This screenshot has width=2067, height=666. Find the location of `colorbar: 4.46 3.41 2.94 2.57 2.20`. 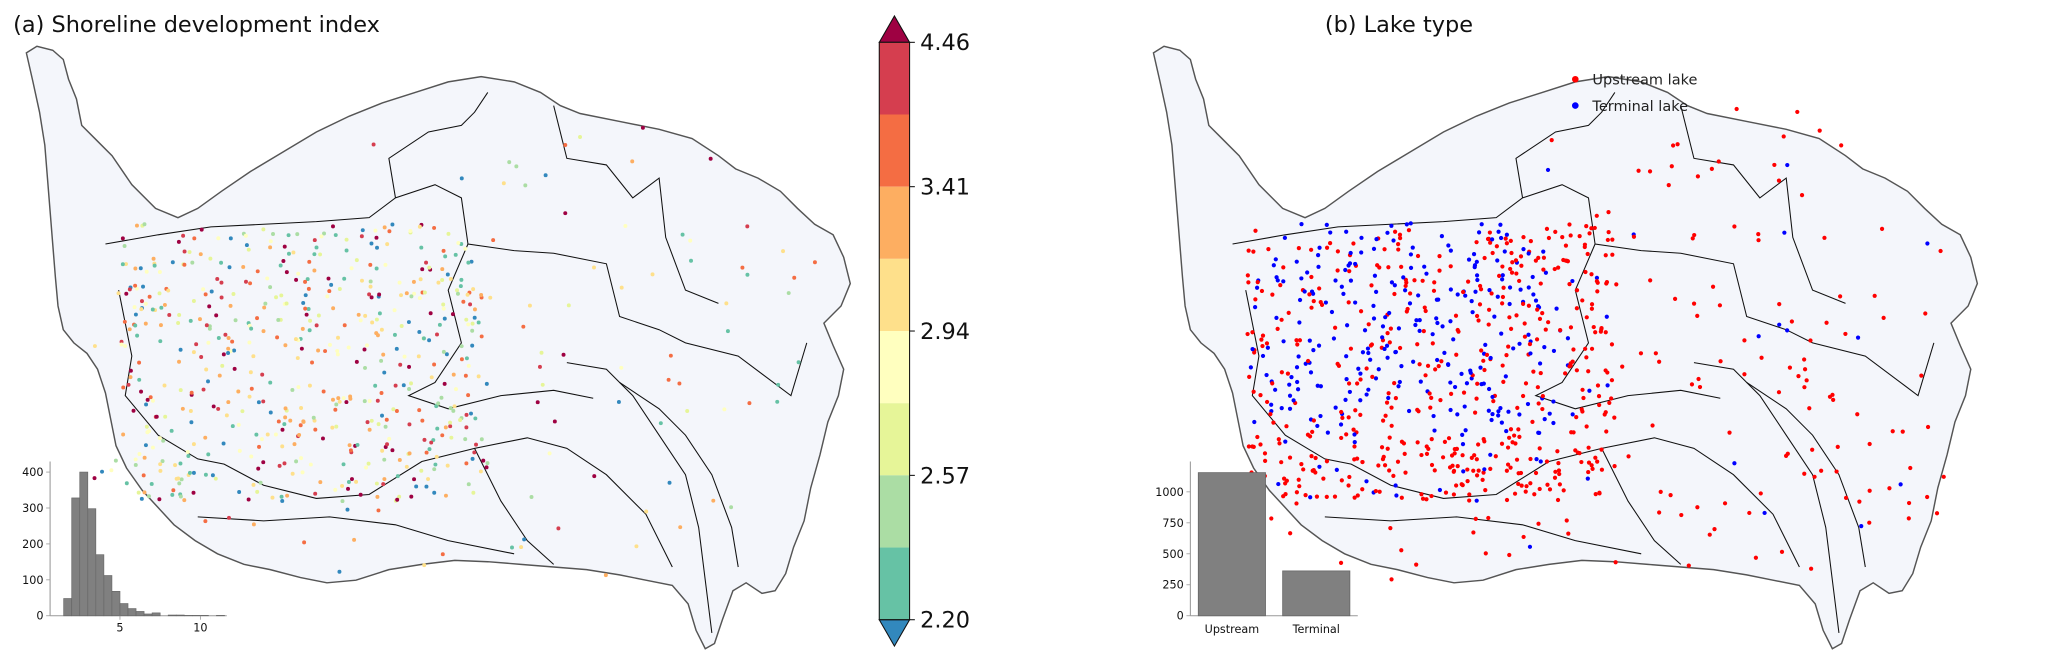

colorbar: 4.46 3.41 2.94 2.57 2.20 is located at coordinates (924, 331).